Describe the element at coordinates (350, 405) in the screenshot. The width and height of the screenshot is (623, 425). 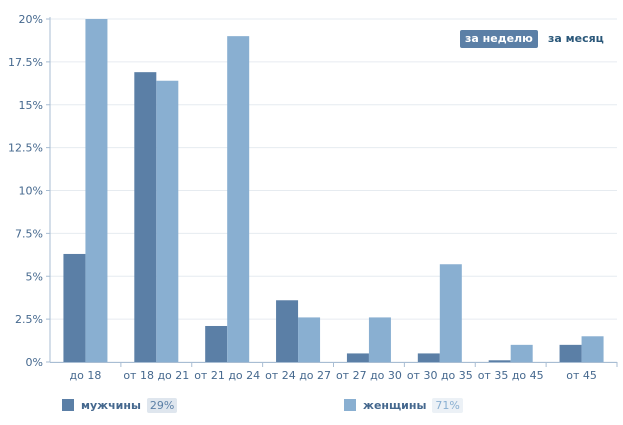
I see `legend-swatch-women` at that location.